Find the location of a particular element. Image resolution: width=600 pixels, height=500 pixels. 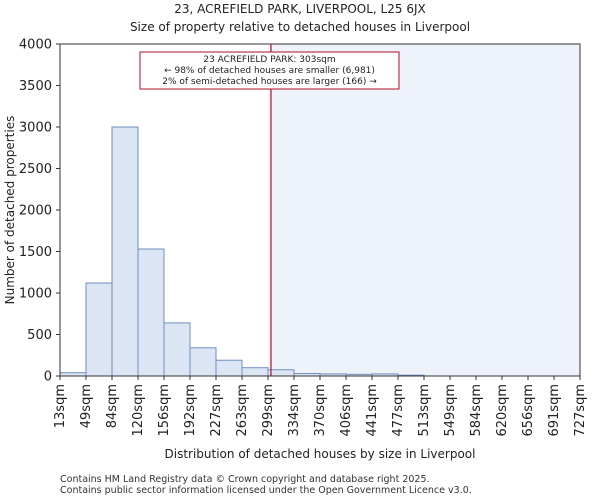

x-tick-label-477sqm: 477sqm is located at coordinates (398, 410).